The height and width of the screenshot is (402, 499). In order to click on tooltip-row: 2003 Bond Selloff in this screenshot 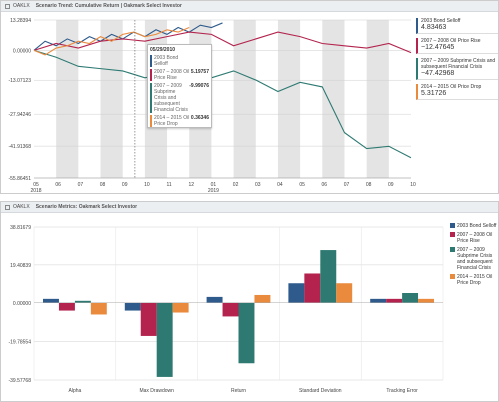, I will do `click(179, 61)`.